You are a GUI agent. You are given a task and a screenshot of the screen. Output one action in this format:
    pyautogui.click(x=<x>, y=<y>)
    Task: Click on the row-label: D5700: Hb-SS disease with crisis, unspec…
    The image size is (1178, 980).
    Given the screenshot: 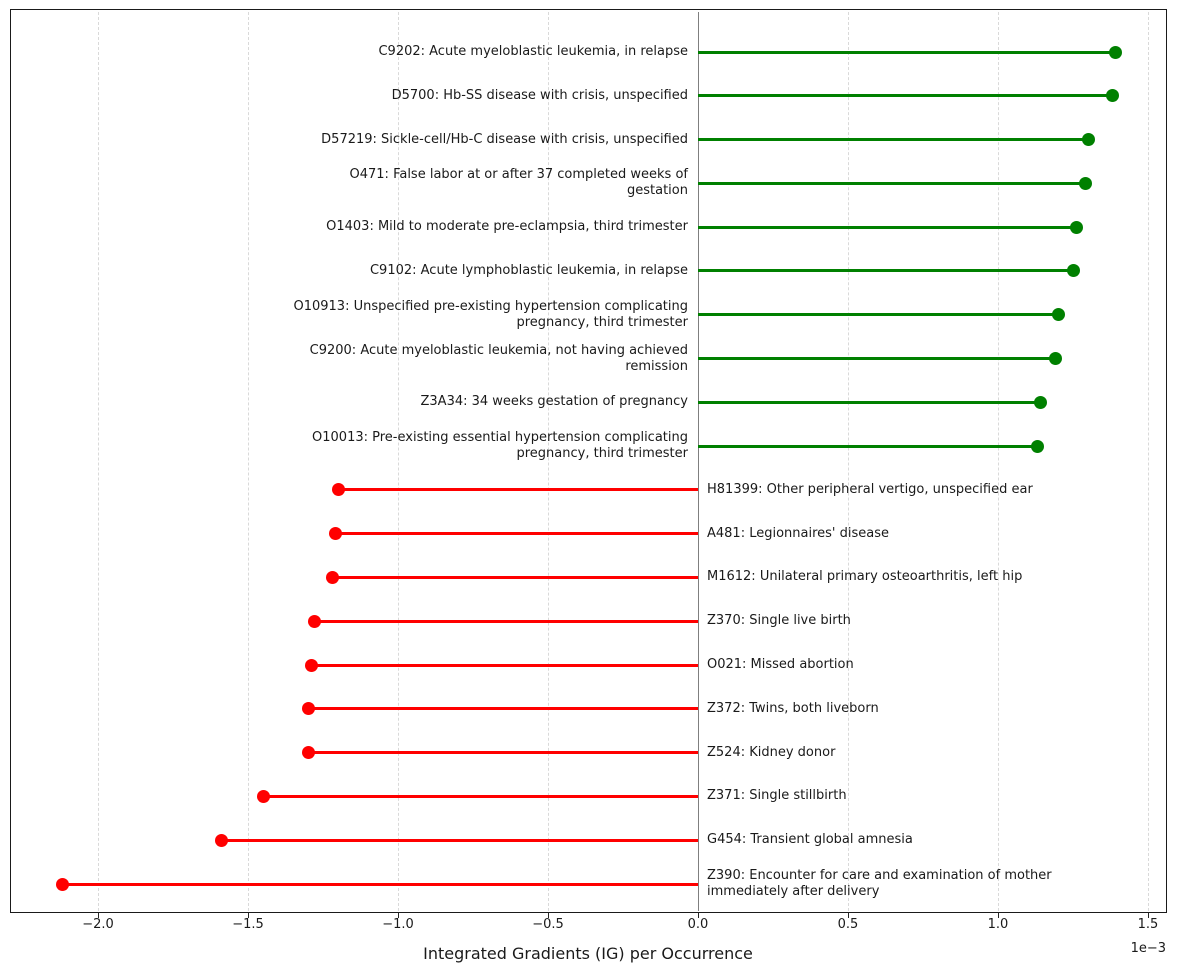 What is the action you would take?
    pyautogui.click(x=539, y=95)
    